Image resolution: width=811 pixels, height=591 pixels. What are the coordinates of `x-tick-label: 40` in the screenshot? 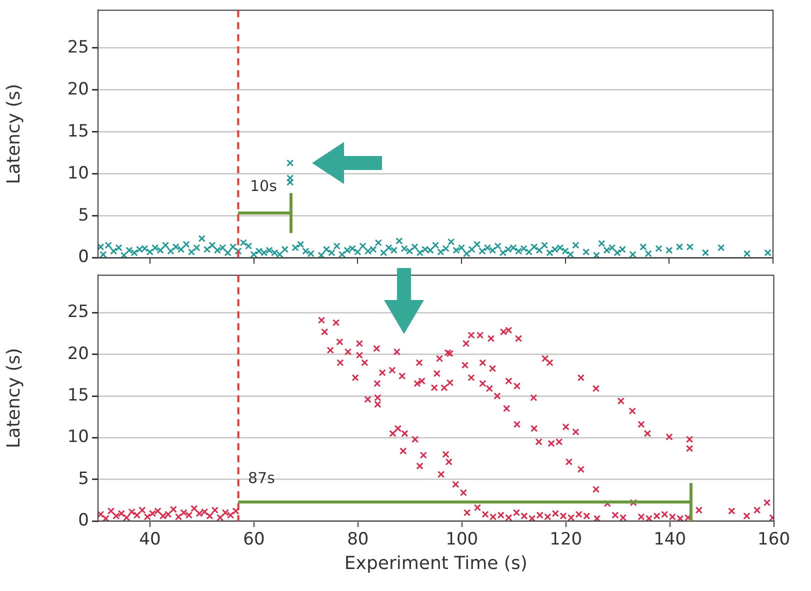 It's located at (150, 540).